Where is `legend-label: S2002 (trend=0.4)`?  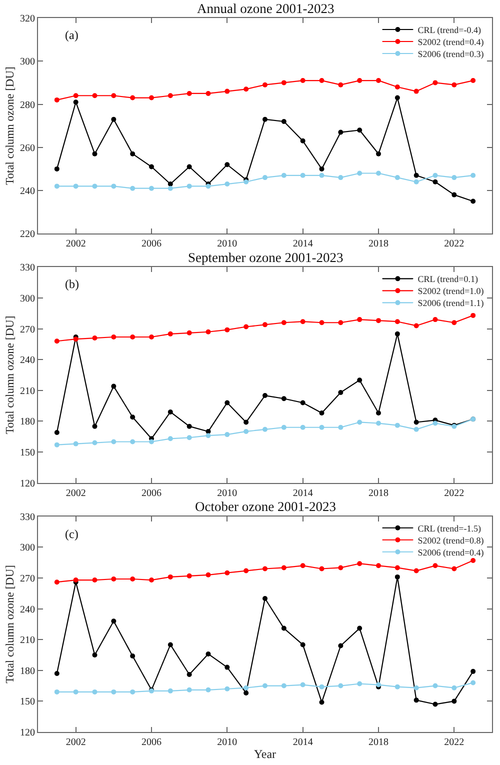 legend-label: S2002 (trend=0.4) is located at coordinates (451, 42).